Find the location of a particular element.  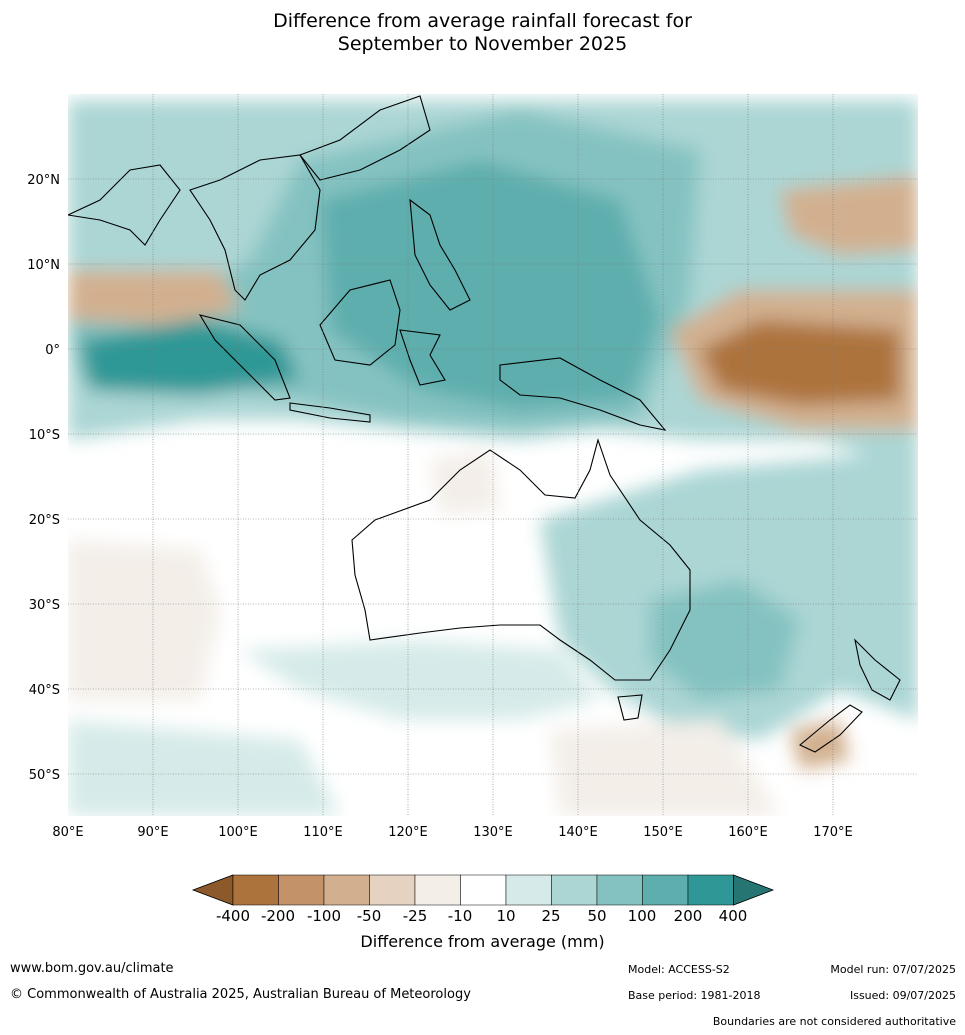

dry-region-nw-shelf is located at coordinates (465, 482).